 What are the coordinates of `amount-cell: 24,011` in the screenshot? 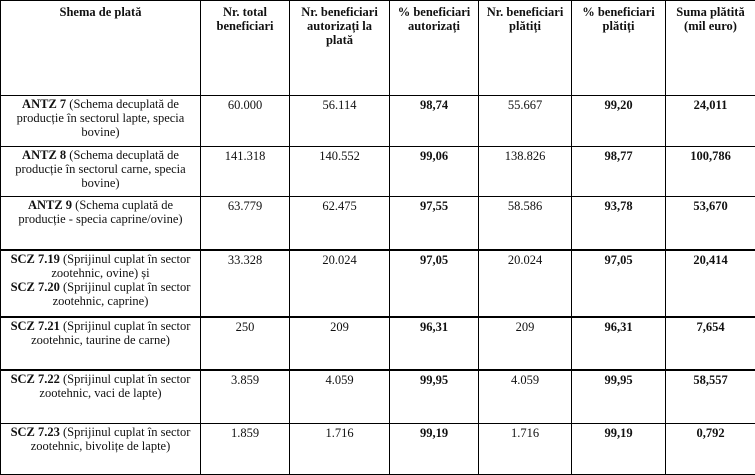 It's located at (710, 121).